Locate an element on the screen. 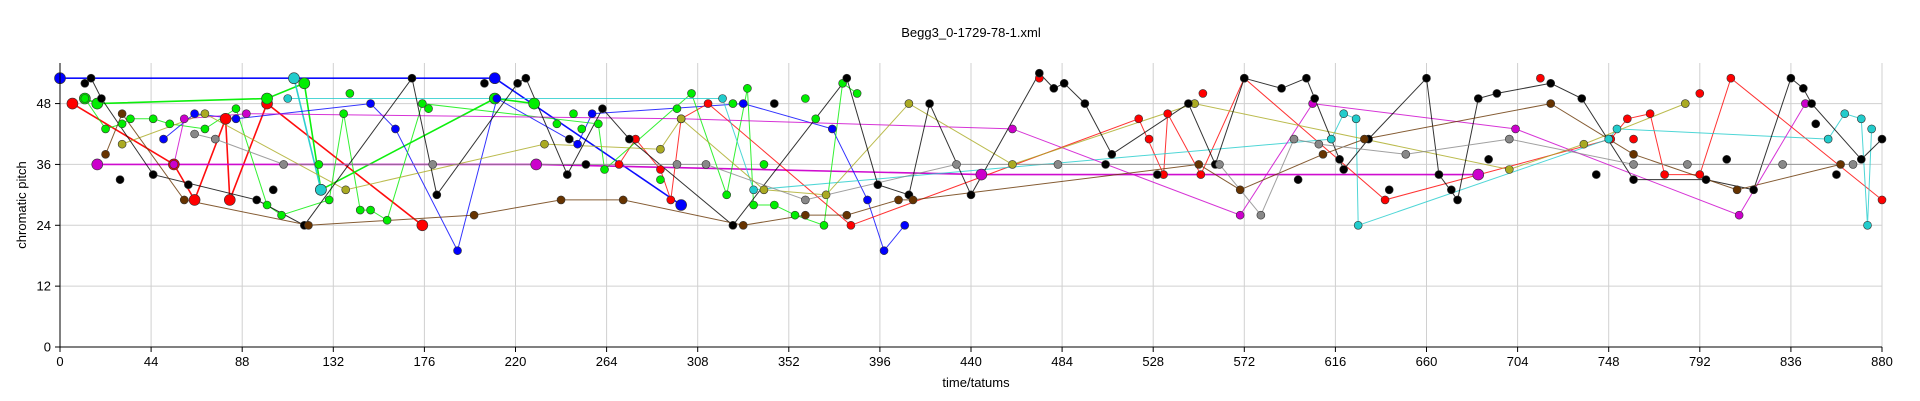 The height and width of the screenshot is (401, 1920). y-tick-label: 48 is located at coordinates (44, 103).